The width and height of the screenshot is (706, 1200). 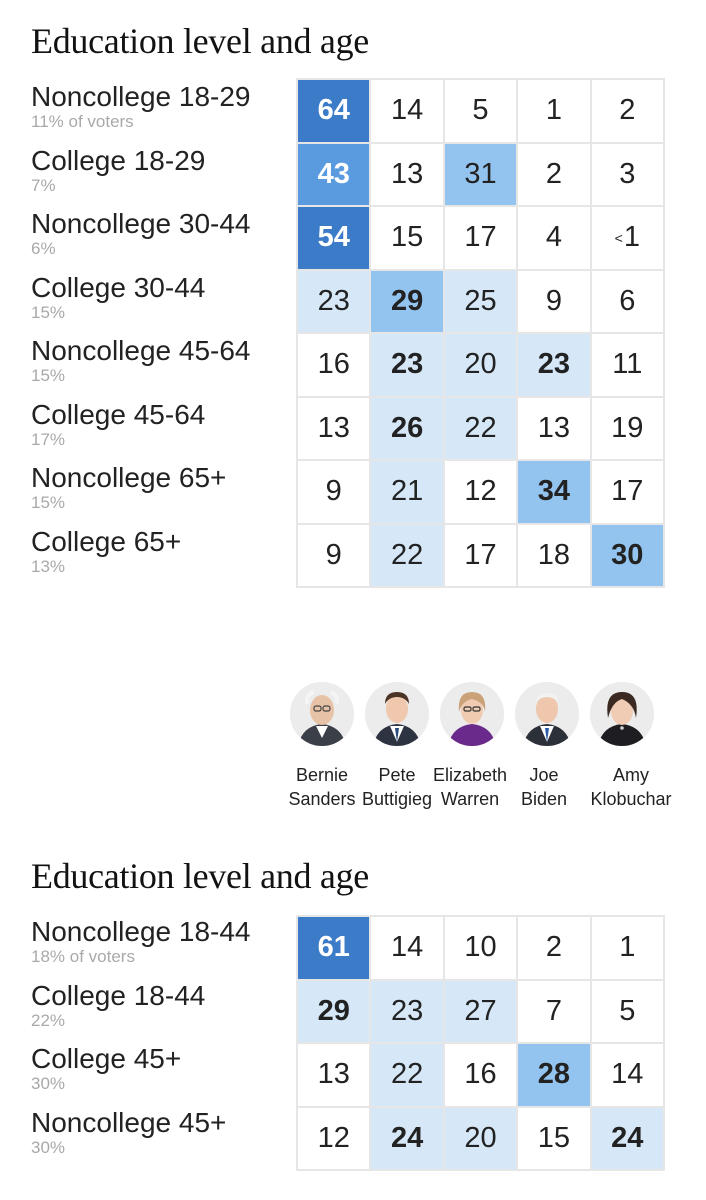 I want to click on candidate-last-name: Warren, so click(x=470, y=799).